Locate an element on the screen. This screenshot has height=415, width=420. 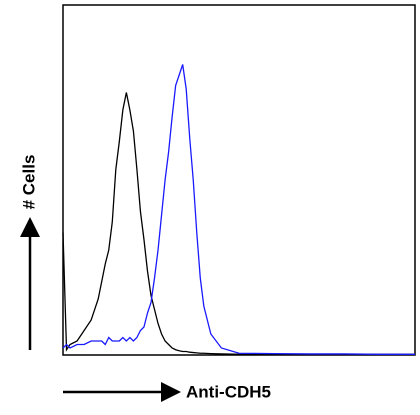
y-axis-label: # Cells is located at coordinates (28, 182).